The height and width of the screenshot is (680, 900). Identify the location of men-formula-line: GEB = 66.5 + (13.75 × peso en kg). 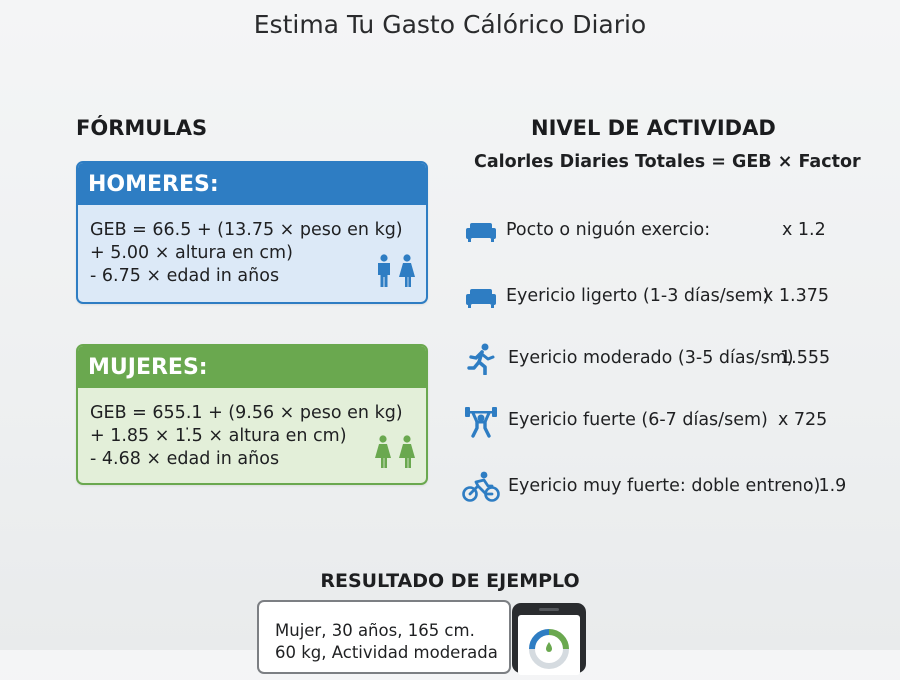
(246, 230).